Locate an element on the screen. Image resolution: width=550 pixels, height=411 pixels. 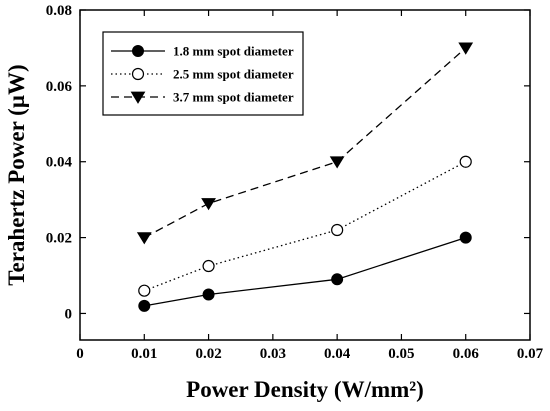
x-tick-label: 0.05 is located at coordinates (401, 354).